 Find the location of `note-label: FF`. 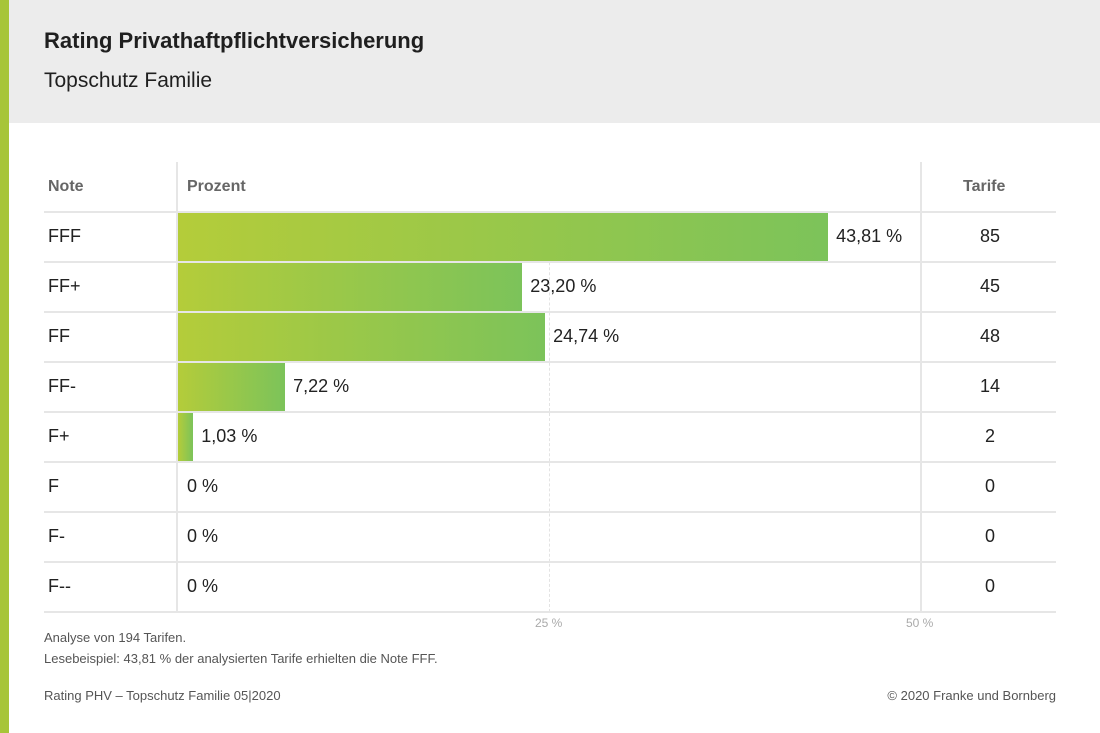

note-label: FF is located at coordinates (59, 336).